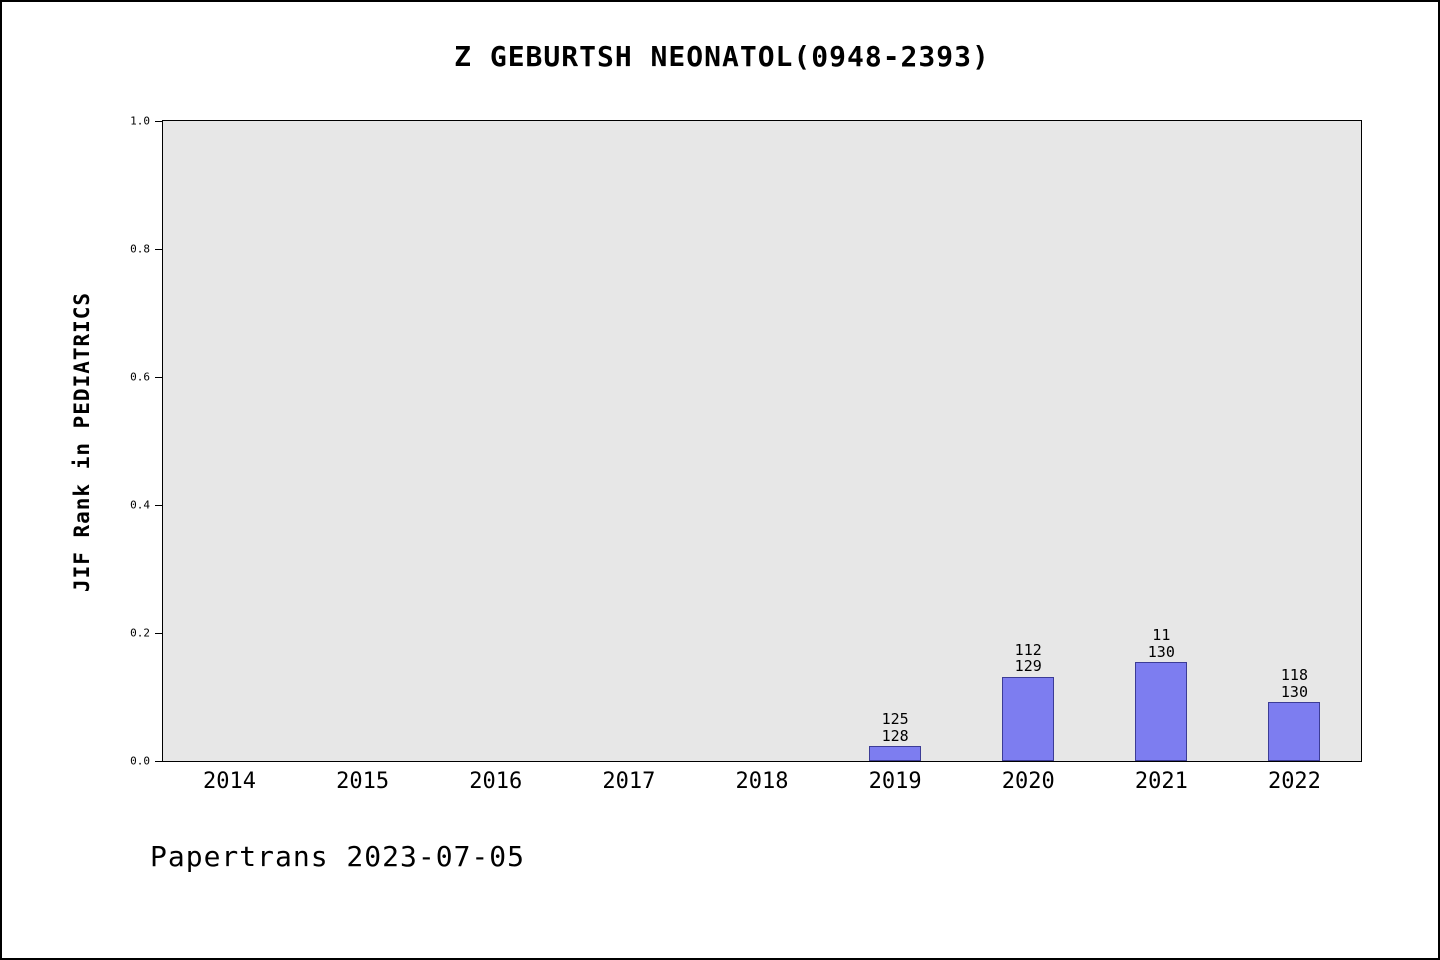 This screenshot has height=960, width=1440. What do you see at coordinates (496, 781) in the screenshot?
I see `x-tick-label: 2016` at bounding box center [496, 781].